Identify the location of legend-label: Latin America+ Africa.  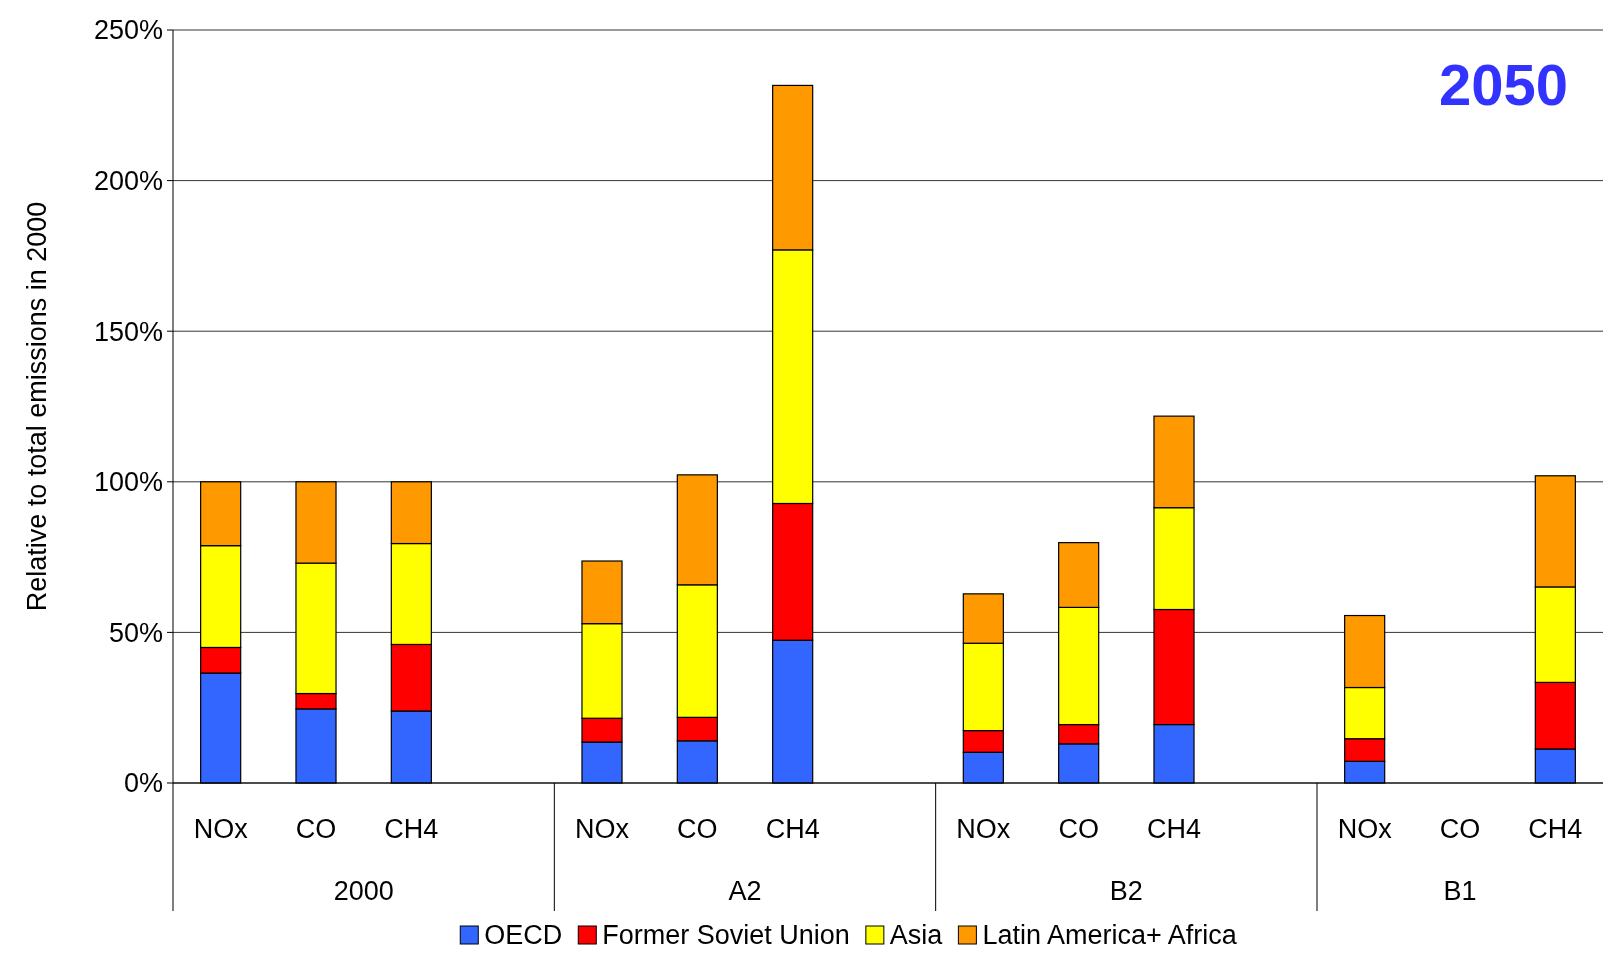
(1110, 935).